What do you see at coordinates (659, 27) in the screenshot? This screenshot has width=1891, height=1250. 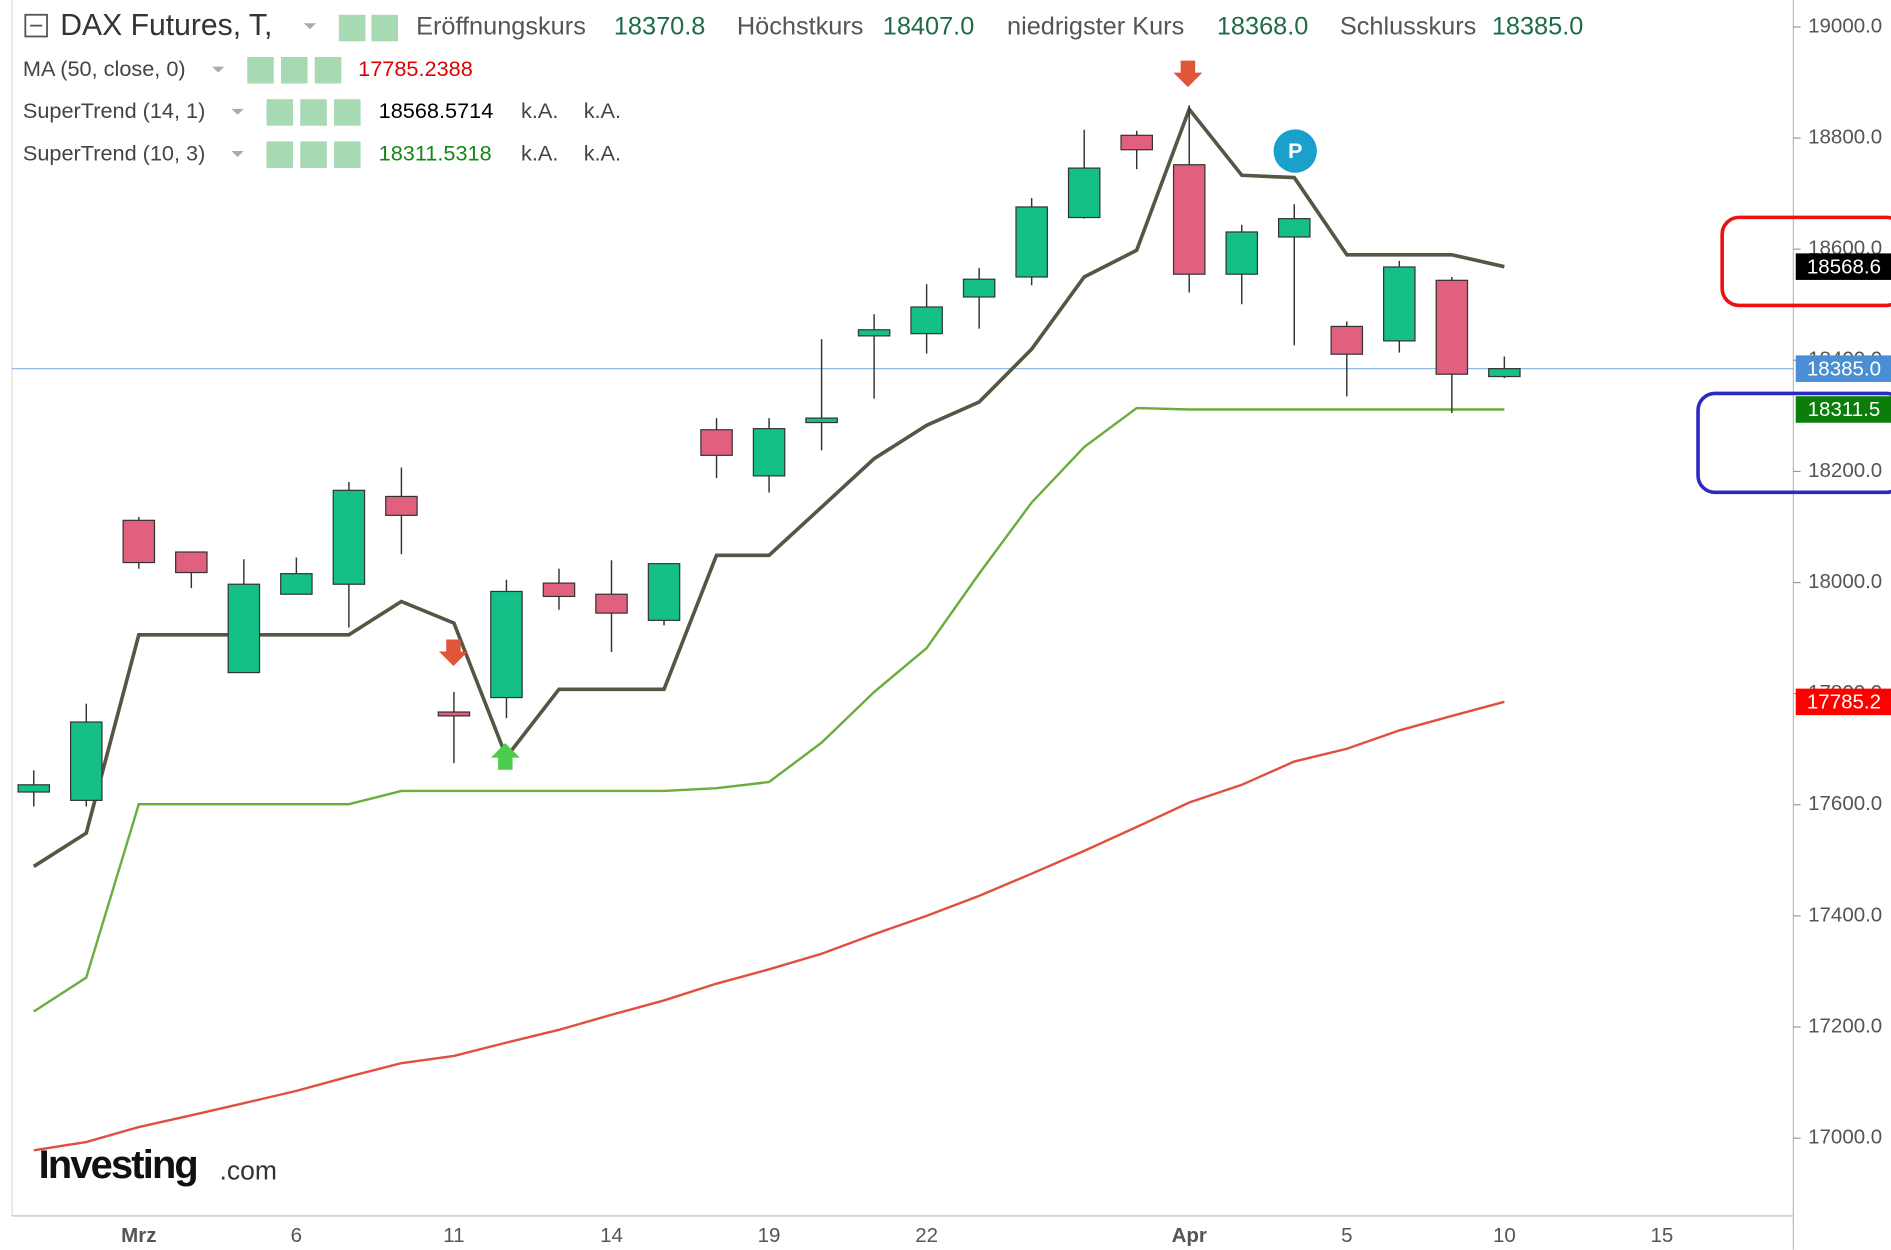 I see `ohlc-value: 18370.8` at bounding box center [659, 27].